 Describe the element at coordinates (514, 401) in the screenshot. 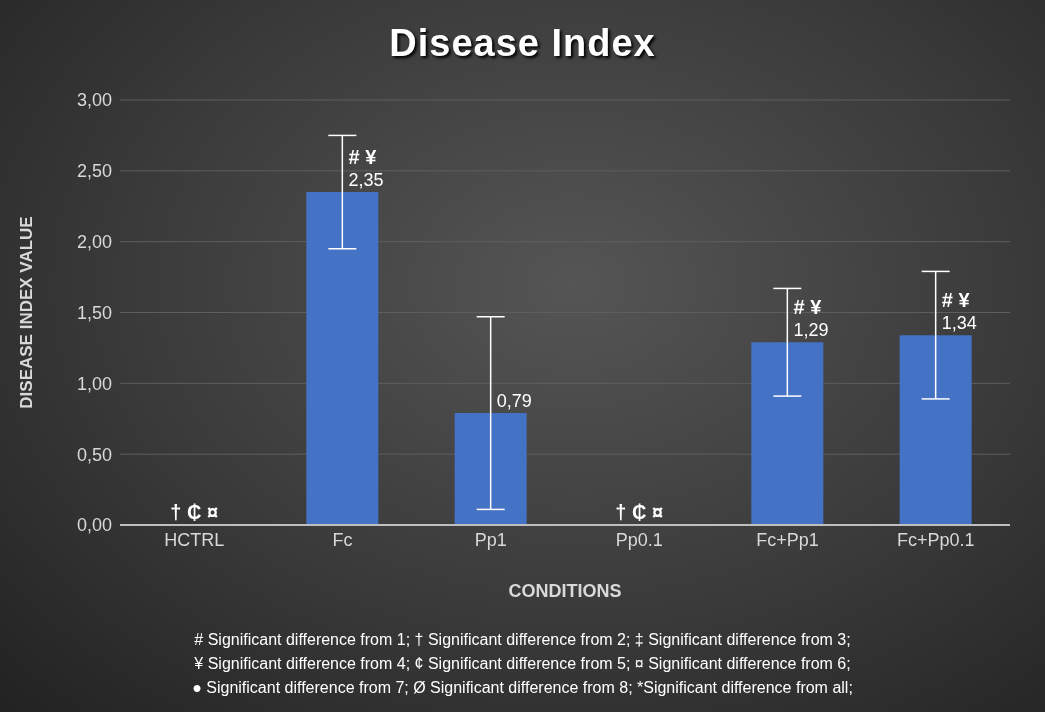

I see `data-label: 0,79` at that location.